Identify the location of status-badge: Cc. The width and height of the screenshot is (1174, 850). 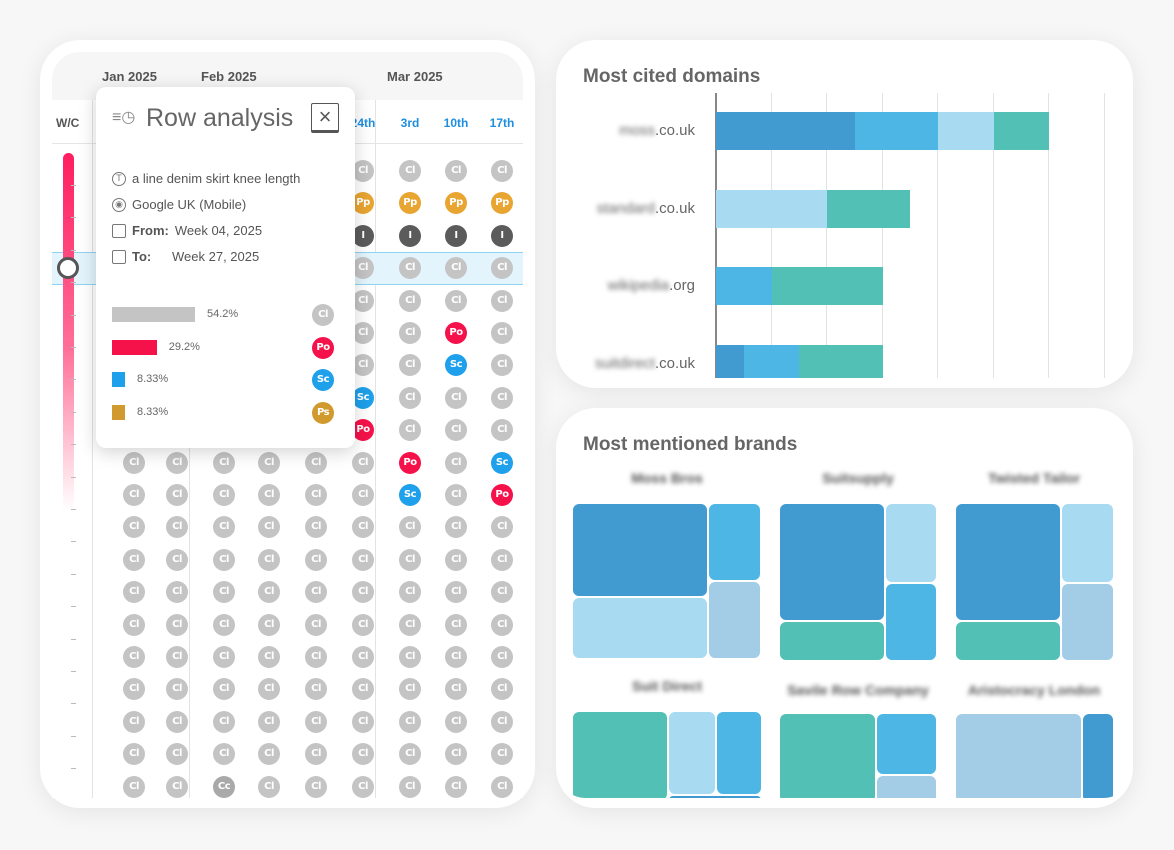
(224, 786).